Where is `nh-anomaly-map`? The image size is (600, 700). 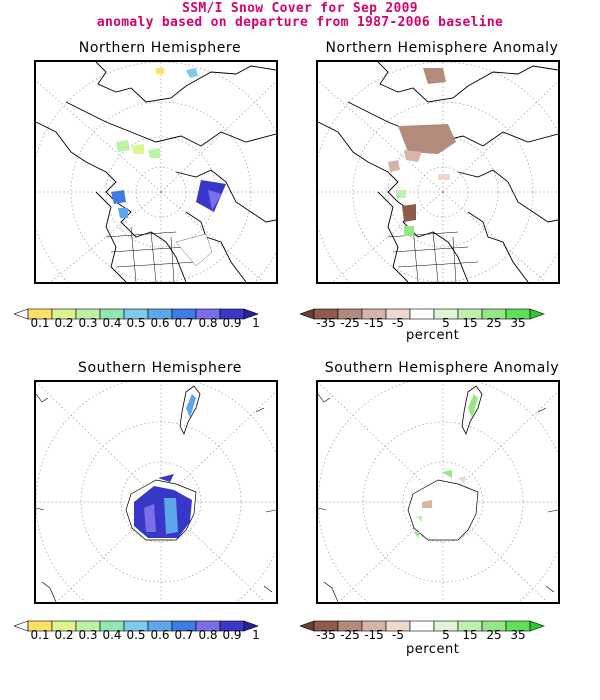
nh-anomaly-map is located at coordinates (438, 172).